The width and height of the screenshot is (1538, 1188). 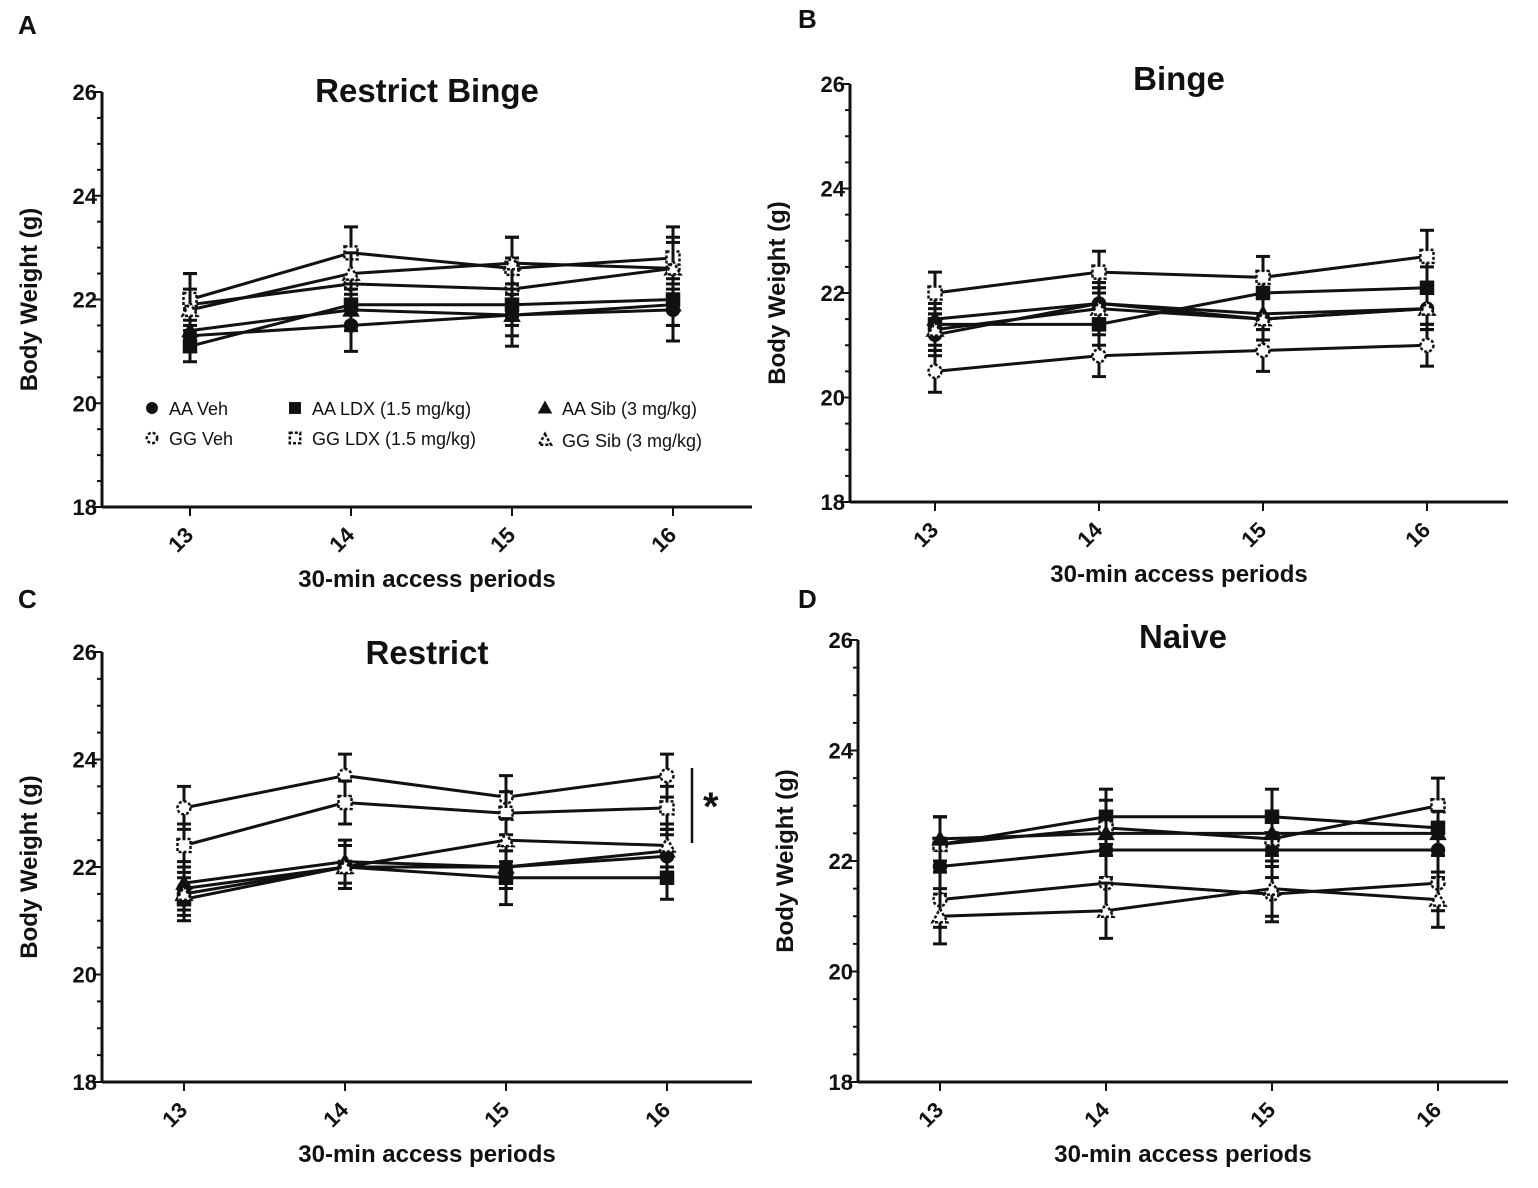 I want to click on legend-label: AA Sib (3 mg/kg), so click(x=629, y=409).